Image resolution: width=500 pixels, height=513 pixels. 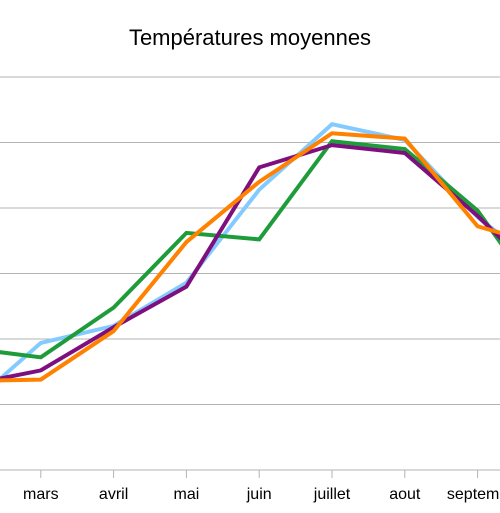 What do you see at coordinates (405, 494) in the screenshot?
I see `x-tick-label: aout` at bounding box center [405, 494].